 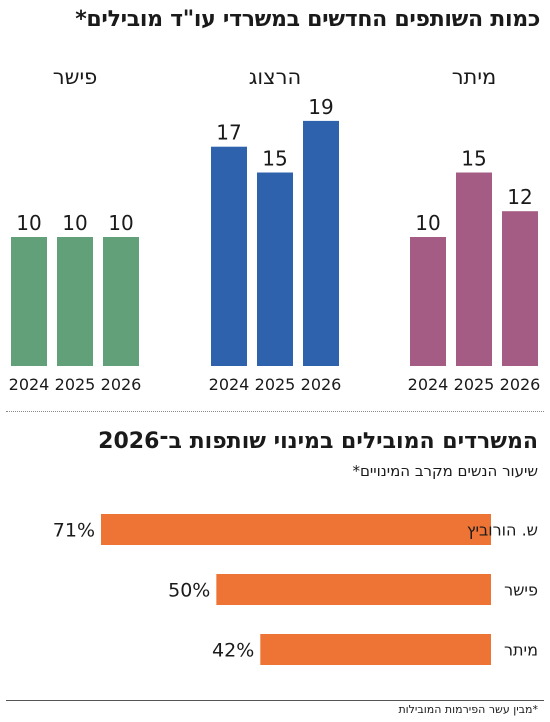 I want to click on bar-value-label: 17, so click(x=228, y=133).